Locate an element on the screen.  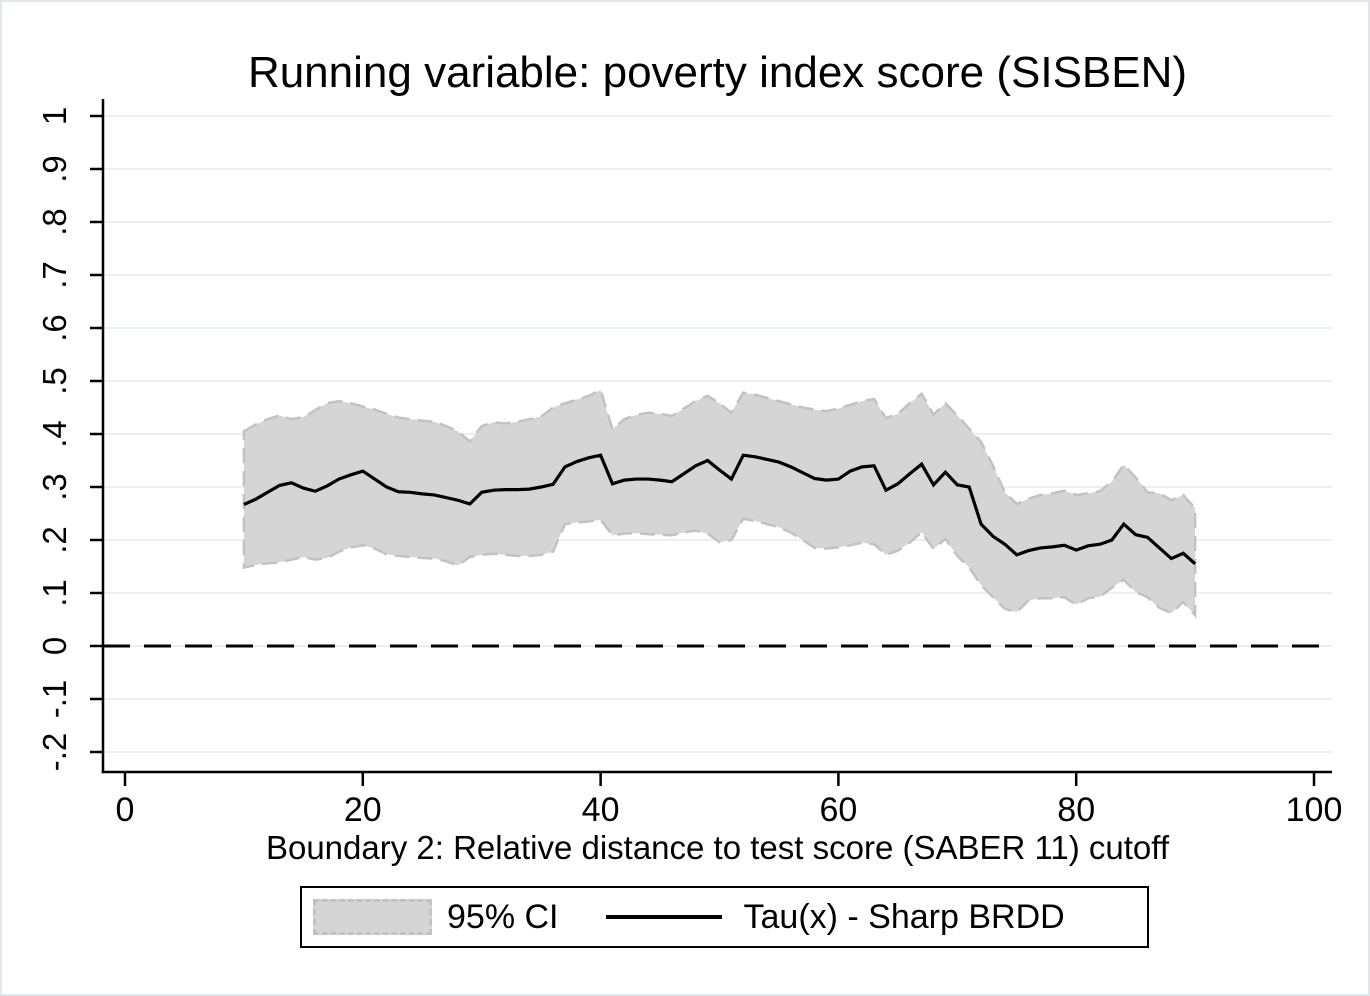
legend-ci-label: 95% CI is located at coordinates (503, 917).